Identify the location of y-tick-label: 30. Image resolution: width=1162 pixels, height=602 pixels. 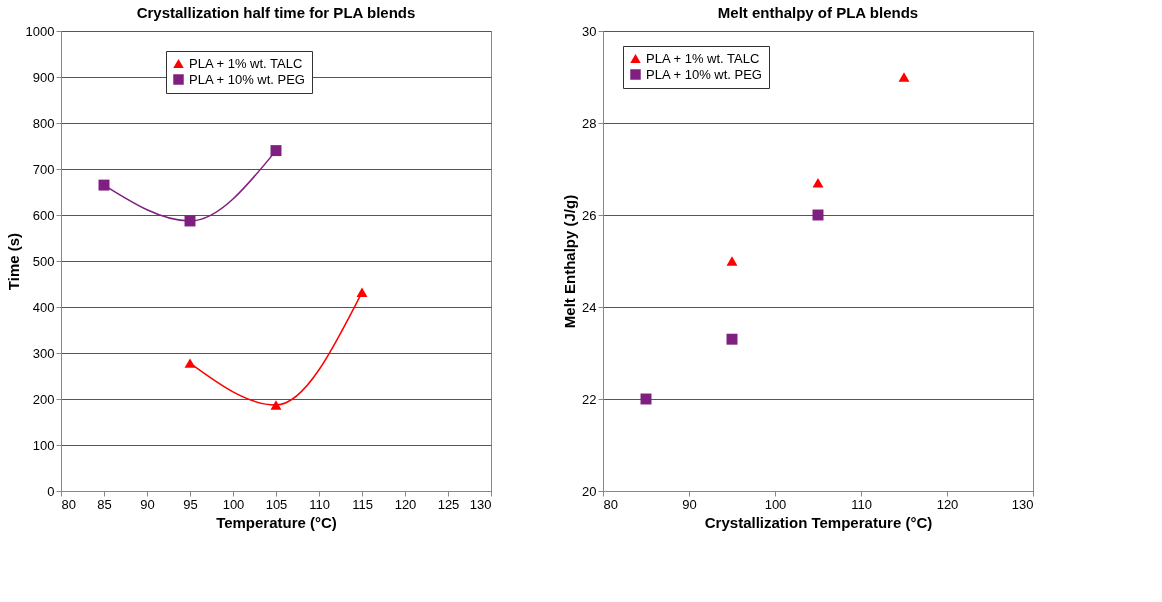
(589, 31).